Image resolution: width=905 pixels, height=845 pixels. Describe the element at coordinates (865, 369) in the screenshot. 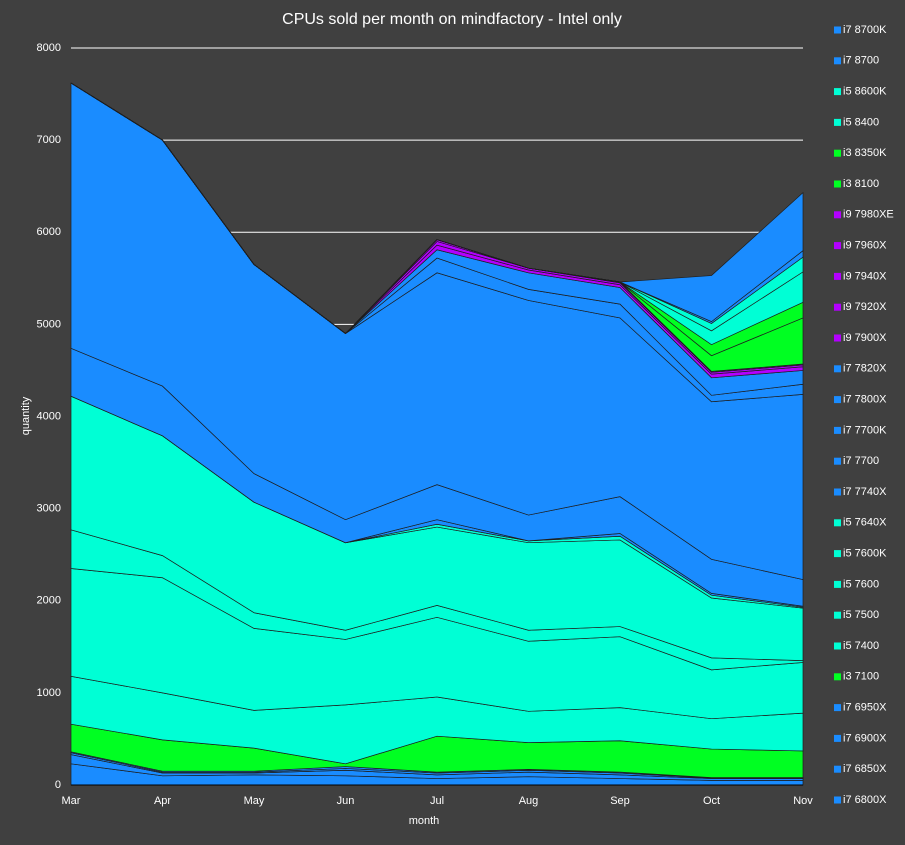

I see `legend-label: i7 7820X` at that location.